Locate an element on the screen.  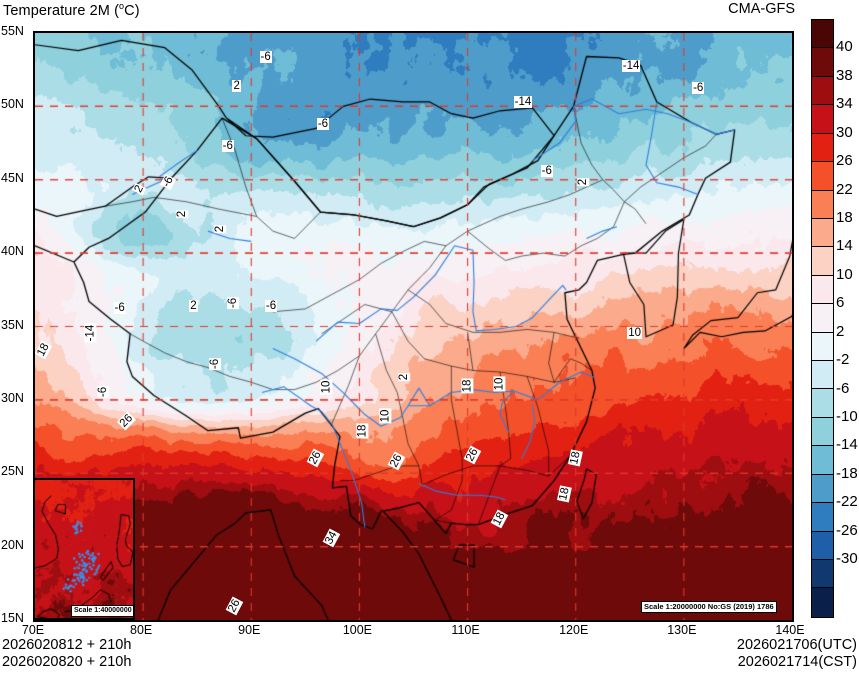
lon-tick-90E: 90E is located at coordinates (249, 630).